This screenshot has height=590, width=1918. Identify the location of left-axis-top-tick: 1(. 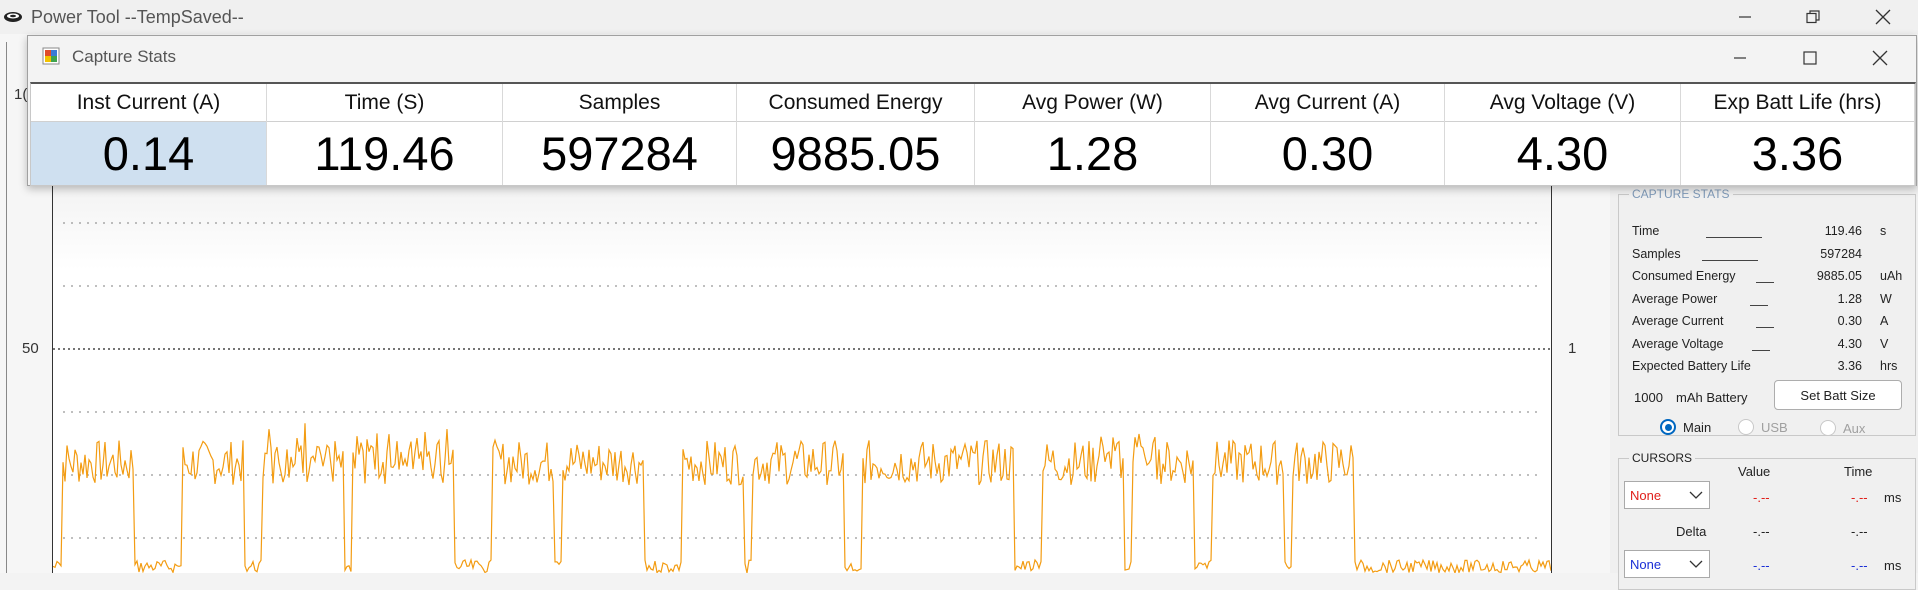
(21, 94).